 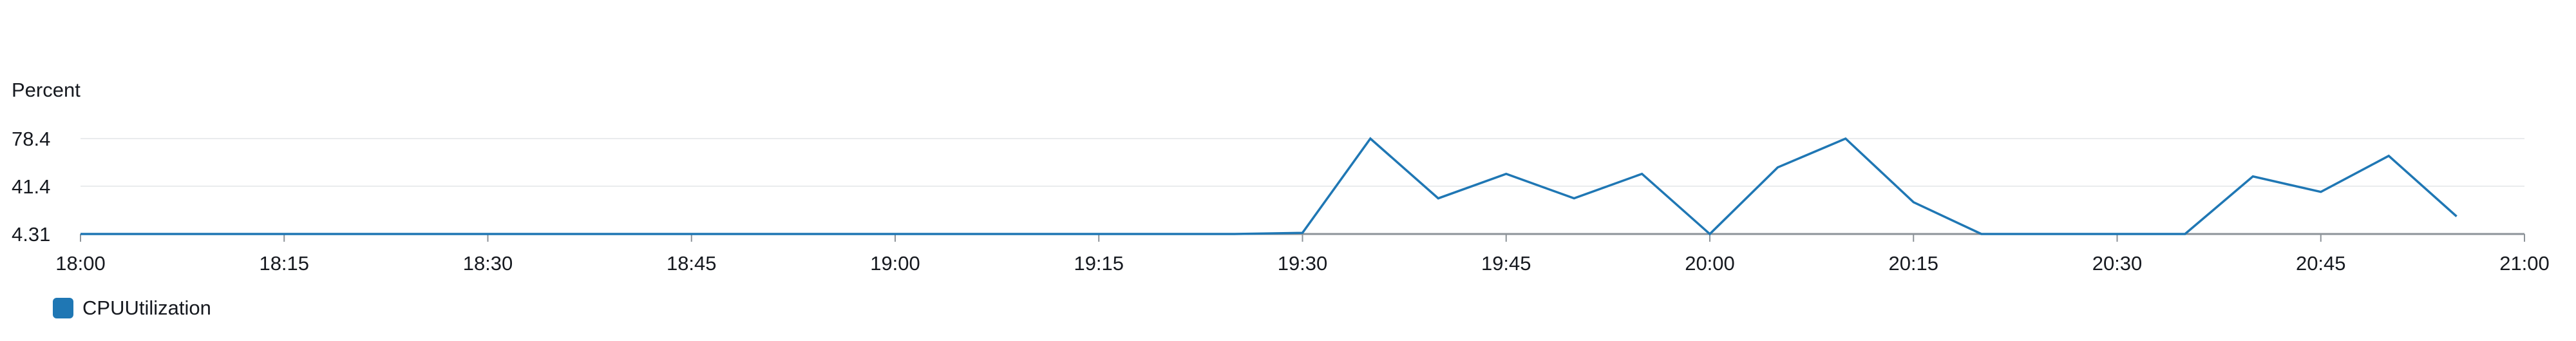 I want to click on legend-label-cpuutilization: CPUUtilization, so click(x=147, y=308).